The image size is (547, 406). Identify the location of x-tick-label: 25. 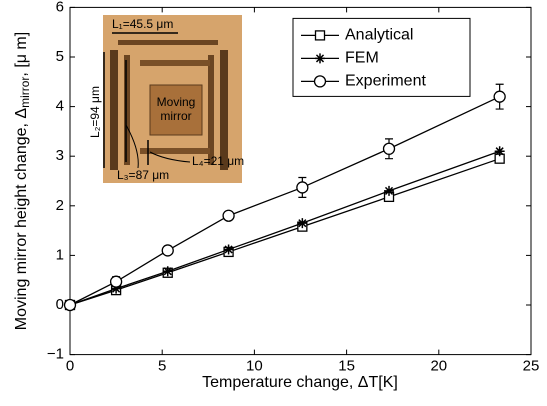
(531, 366).